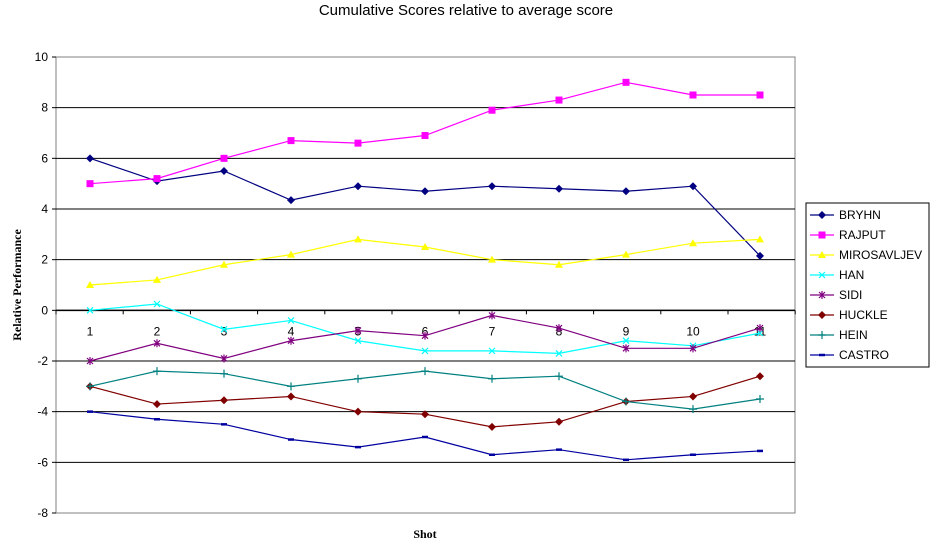 This screenshot has width=935, height=544. I want to click on x-tick-label: 3, so click(224, 331).